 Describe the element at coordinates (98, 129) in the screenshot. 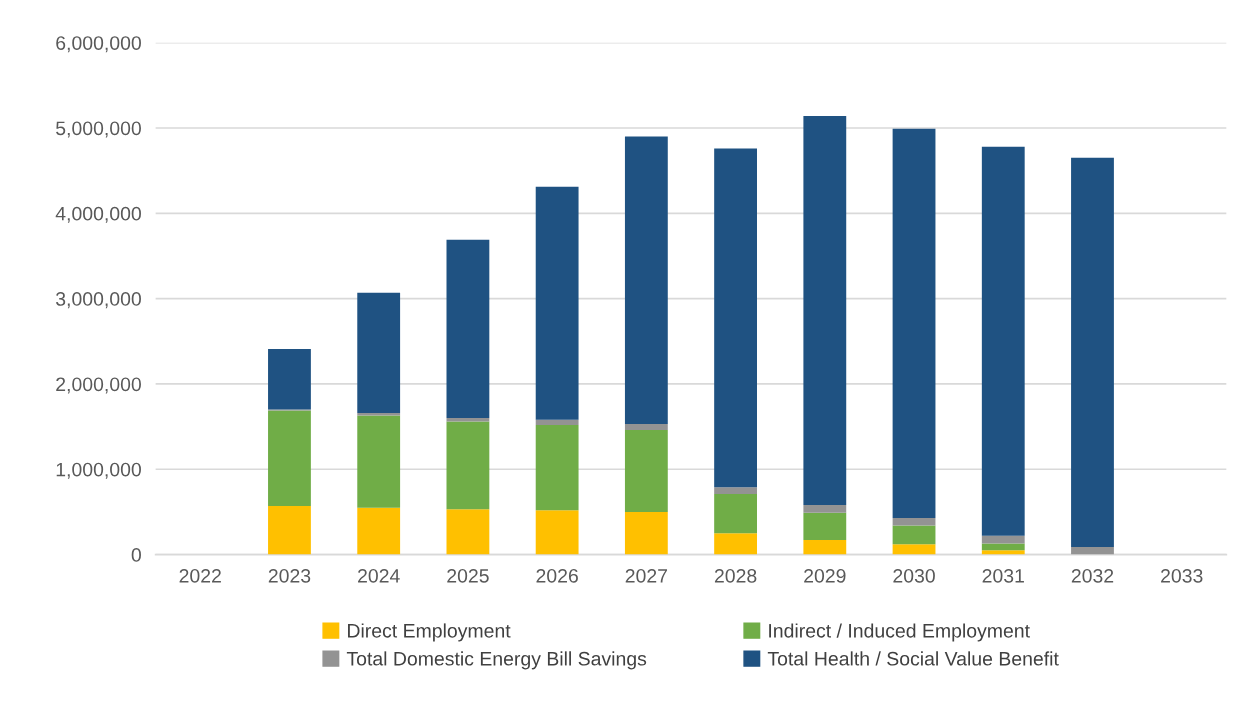

I see `y-tick-label: 5,000,000` at that location.